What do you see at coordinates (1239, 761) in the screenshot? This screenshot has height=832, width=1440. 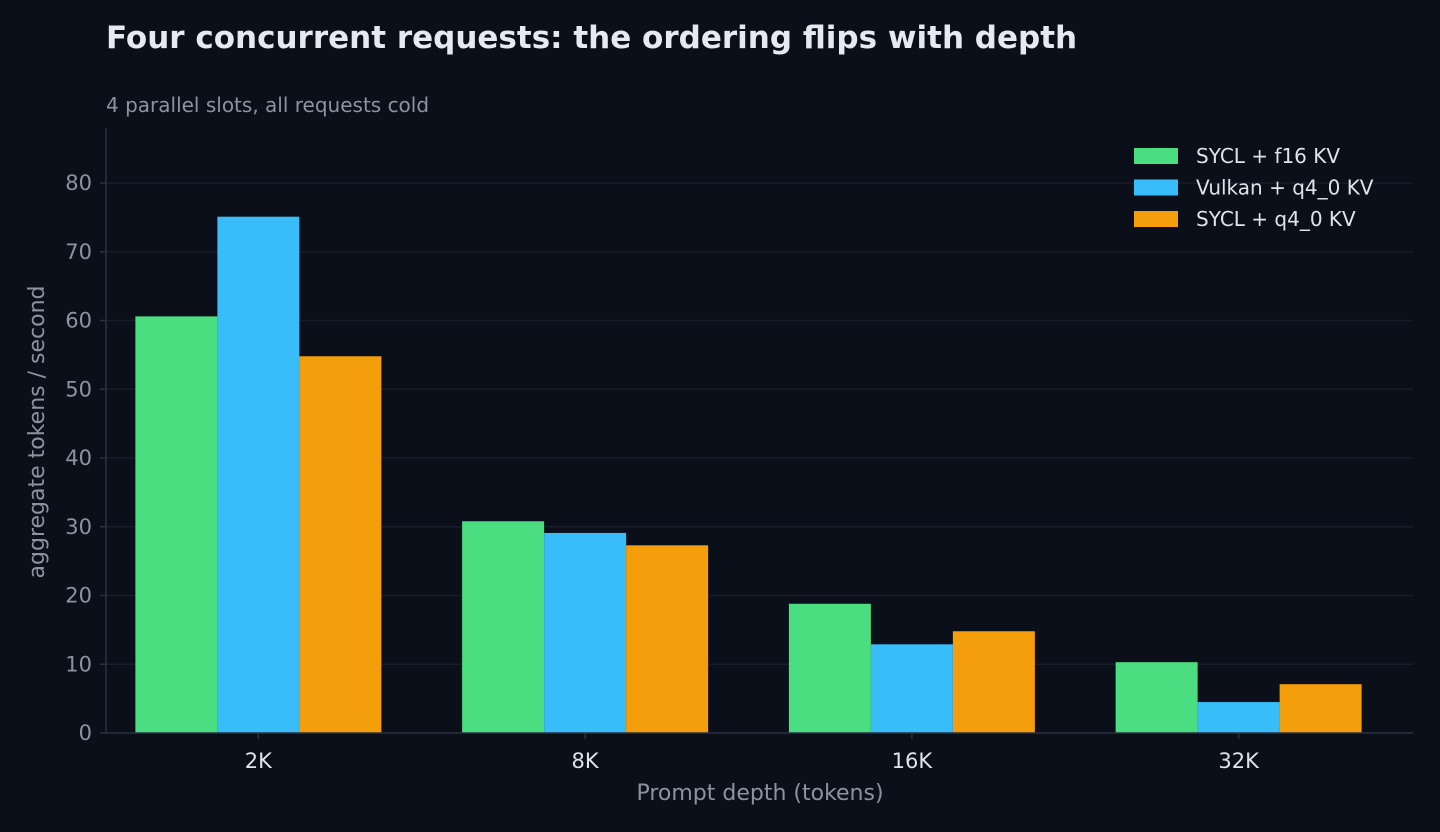 I see `x-tick-label: 32K` at bounding box center [1239, 761].